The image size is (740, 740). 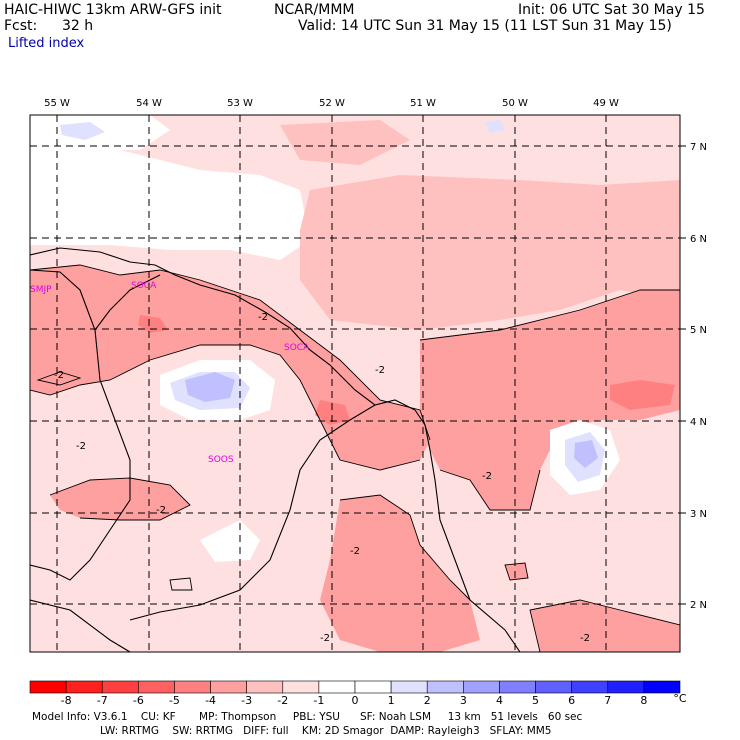 What do you see at coordinates (57, 103) in the screenshot?
I see `lon-label: 55 W` at bounding box center [57, 103].